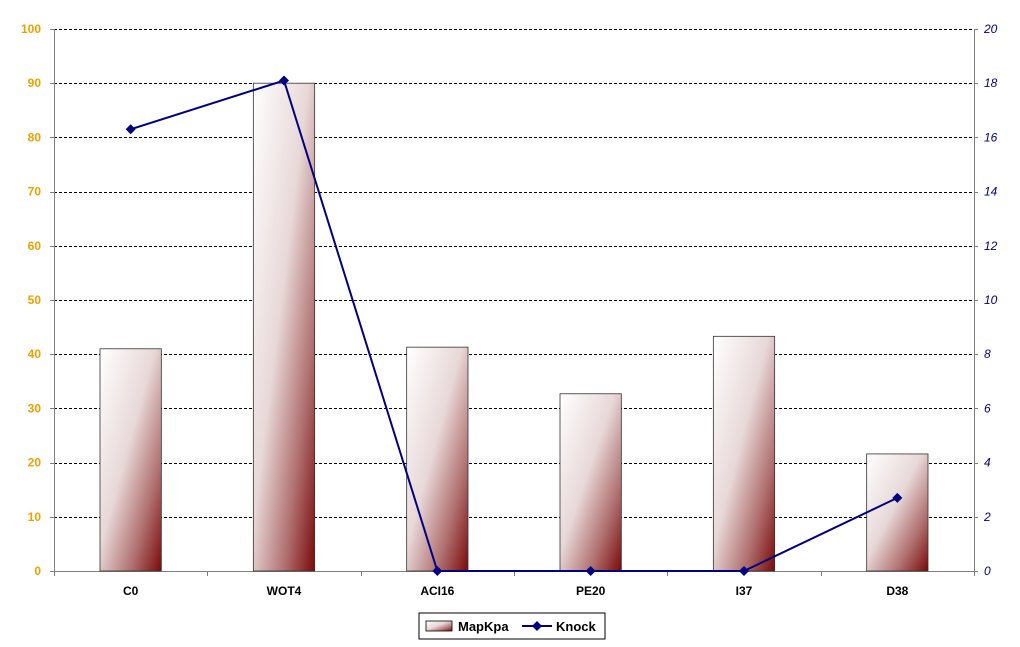  I want to click on legend-label-knock: Knock, so click(576, 626).